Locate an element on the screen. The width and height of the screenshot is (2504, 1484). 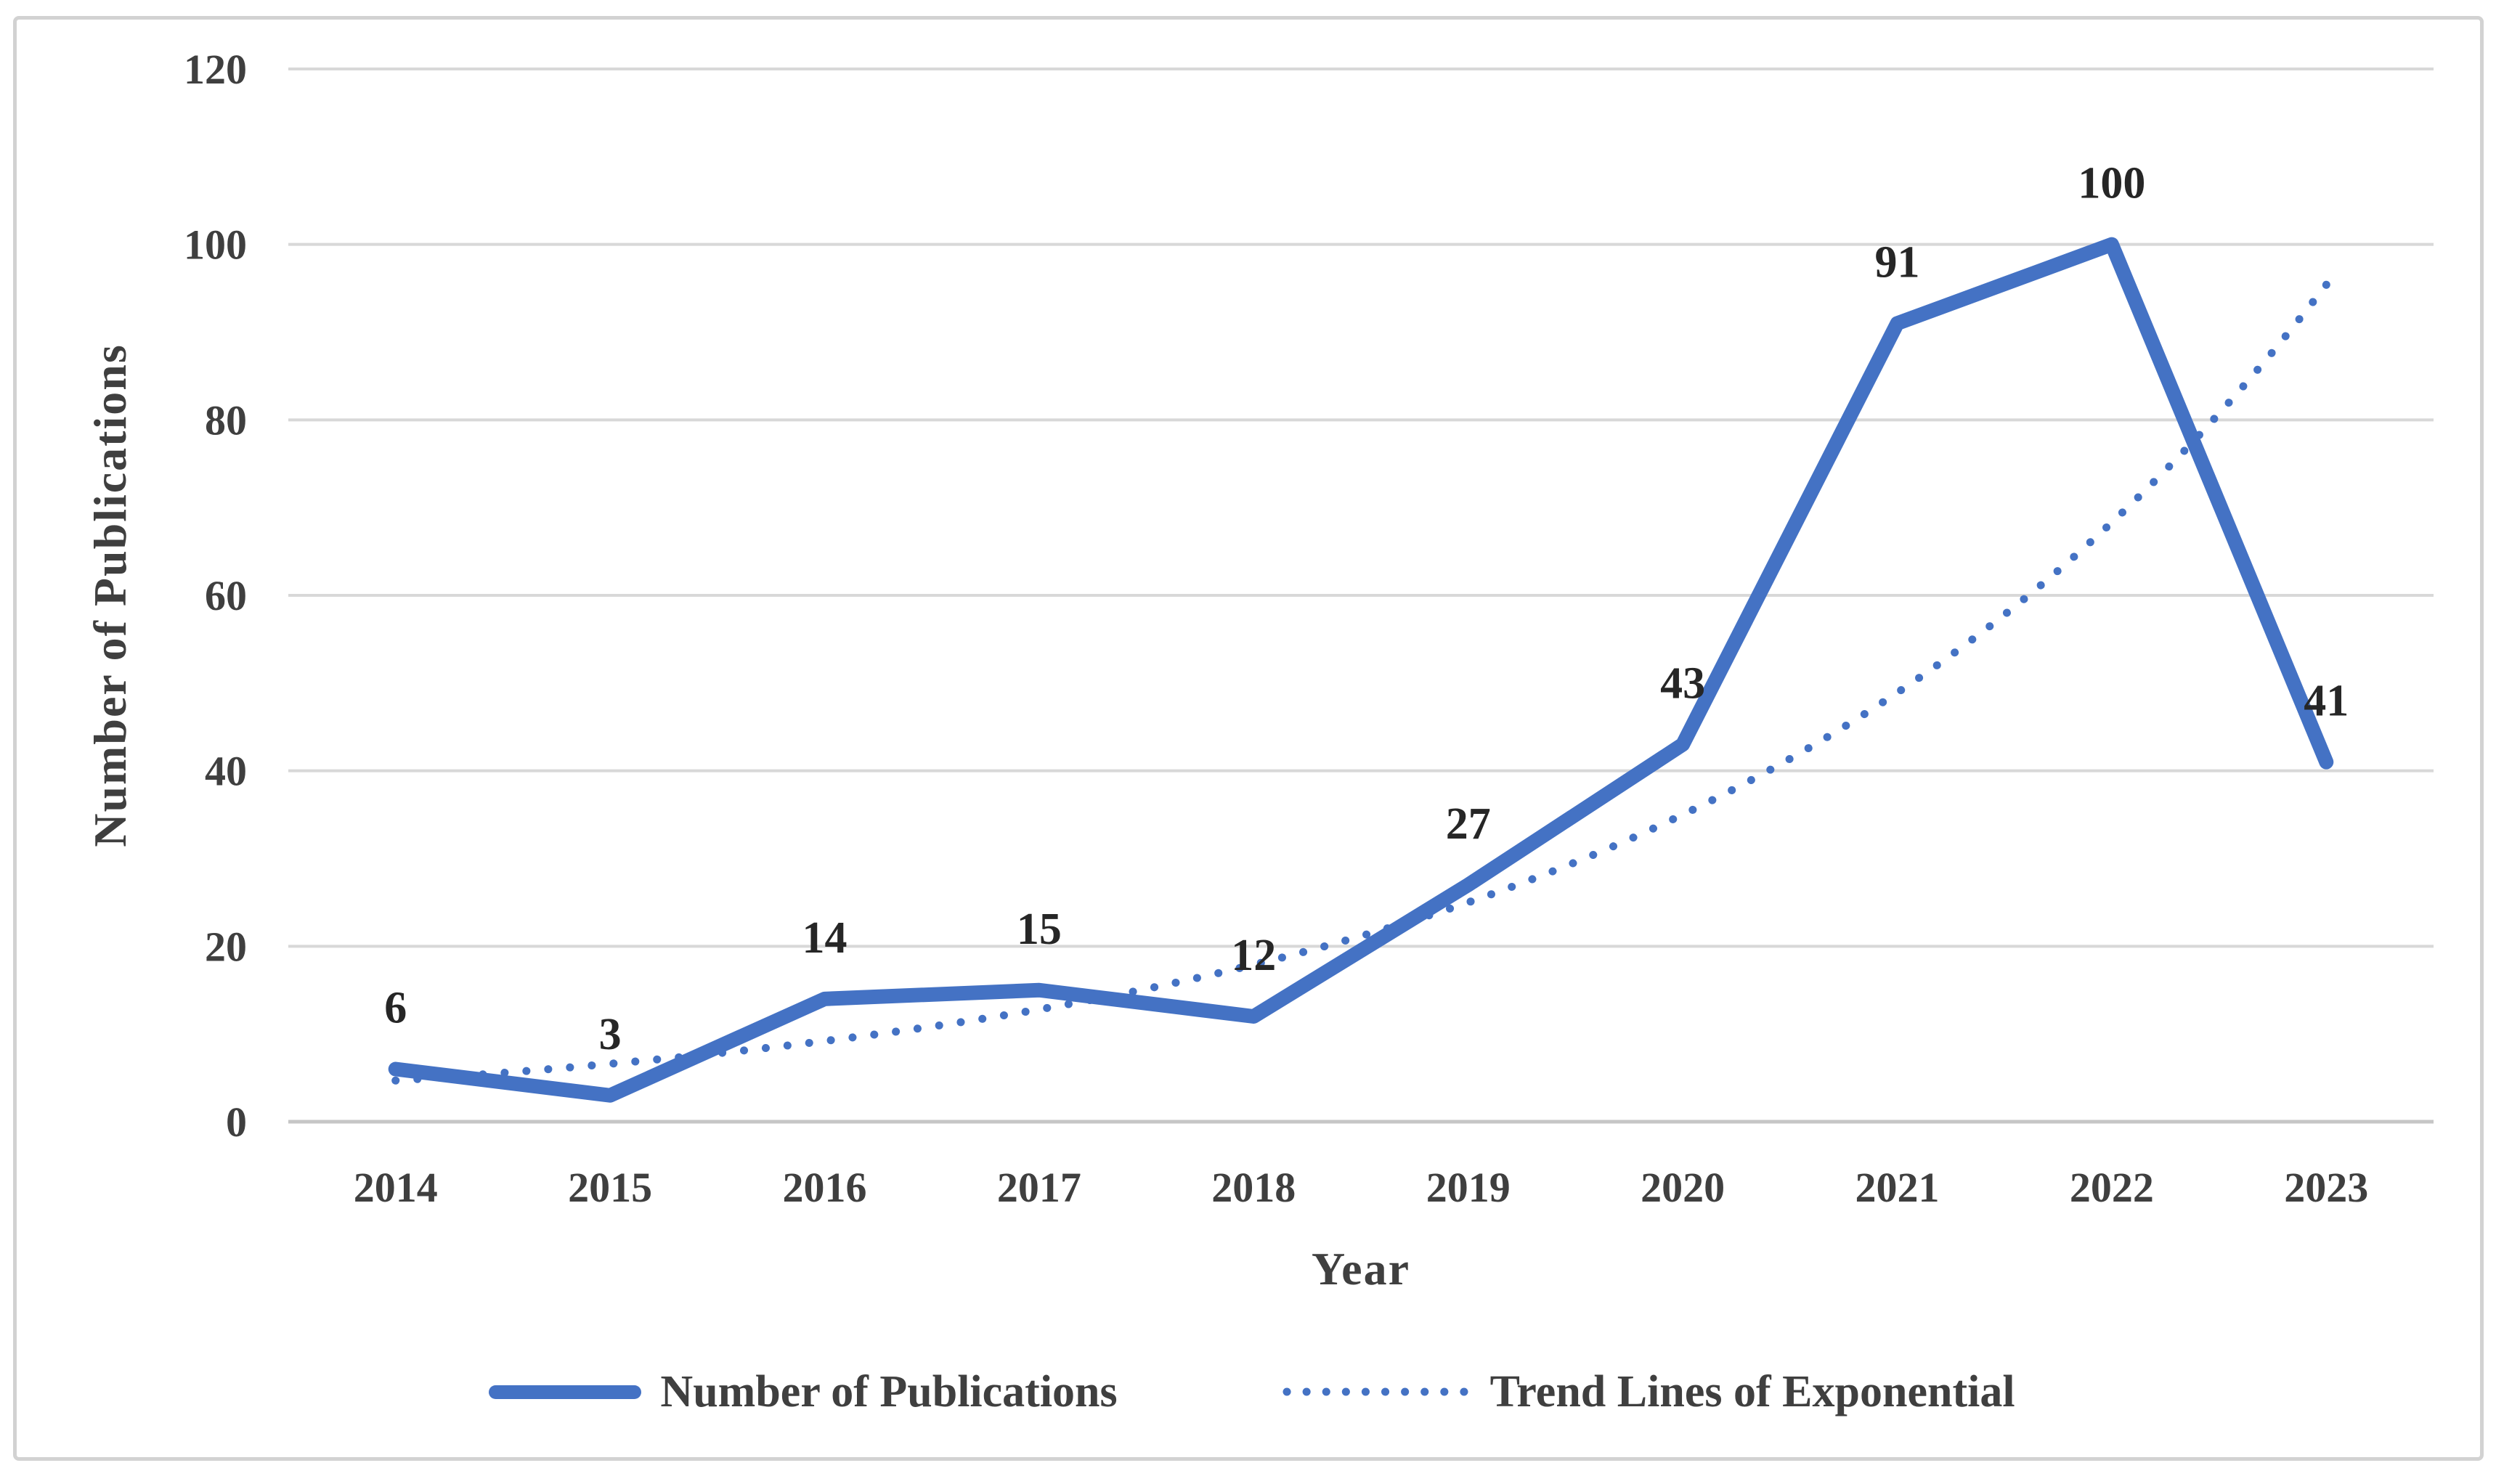
y-tick-label: 40 is located at coordinates (226, 771).